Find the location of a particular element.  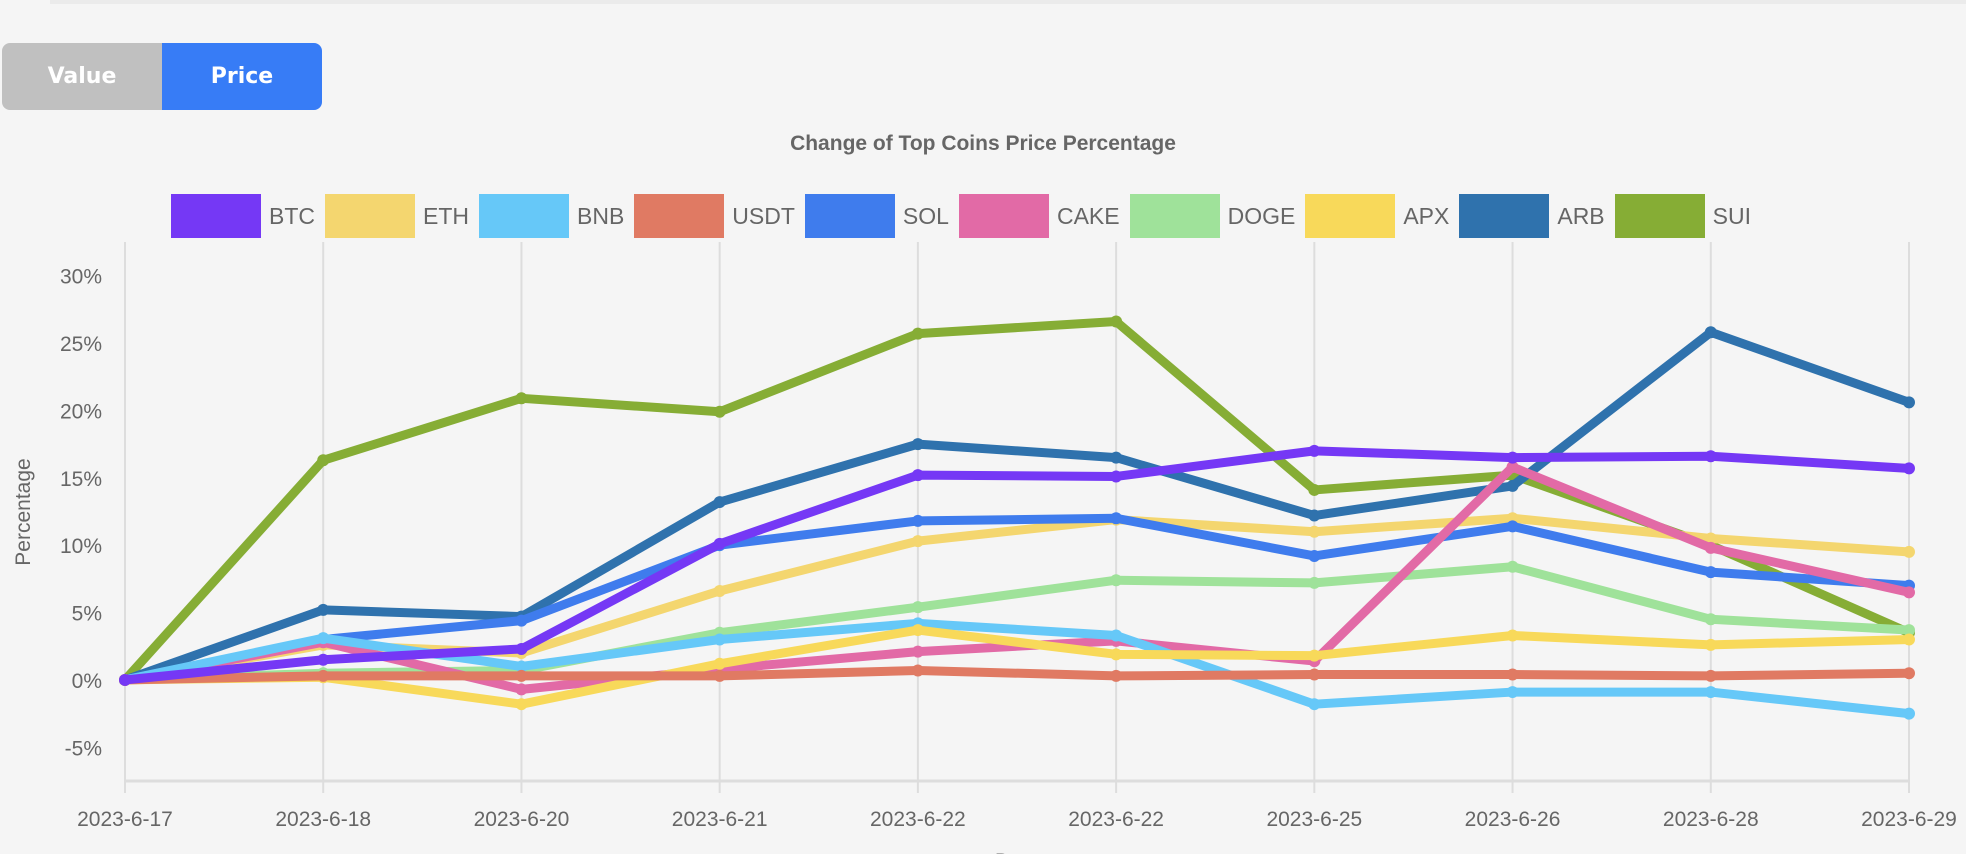

legend-item-doge: DOGE is located at coordinates (1212, 216).